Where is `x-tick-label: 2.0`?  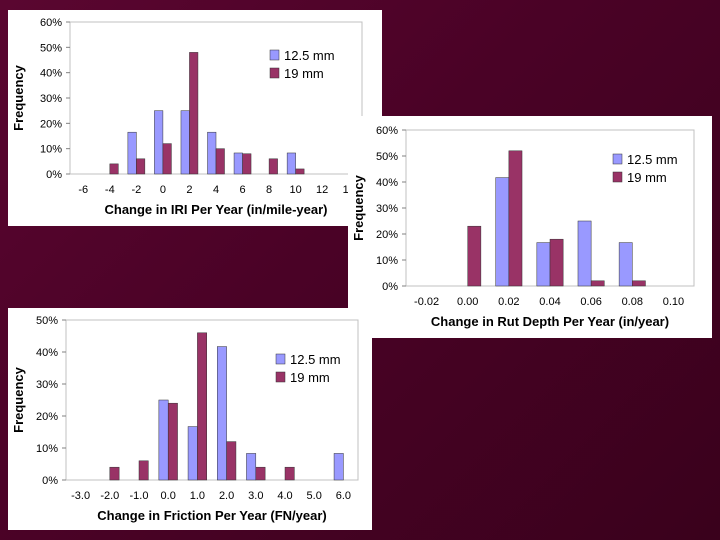
x-tick-label: 2.0 is located at coordinates (226, 496).